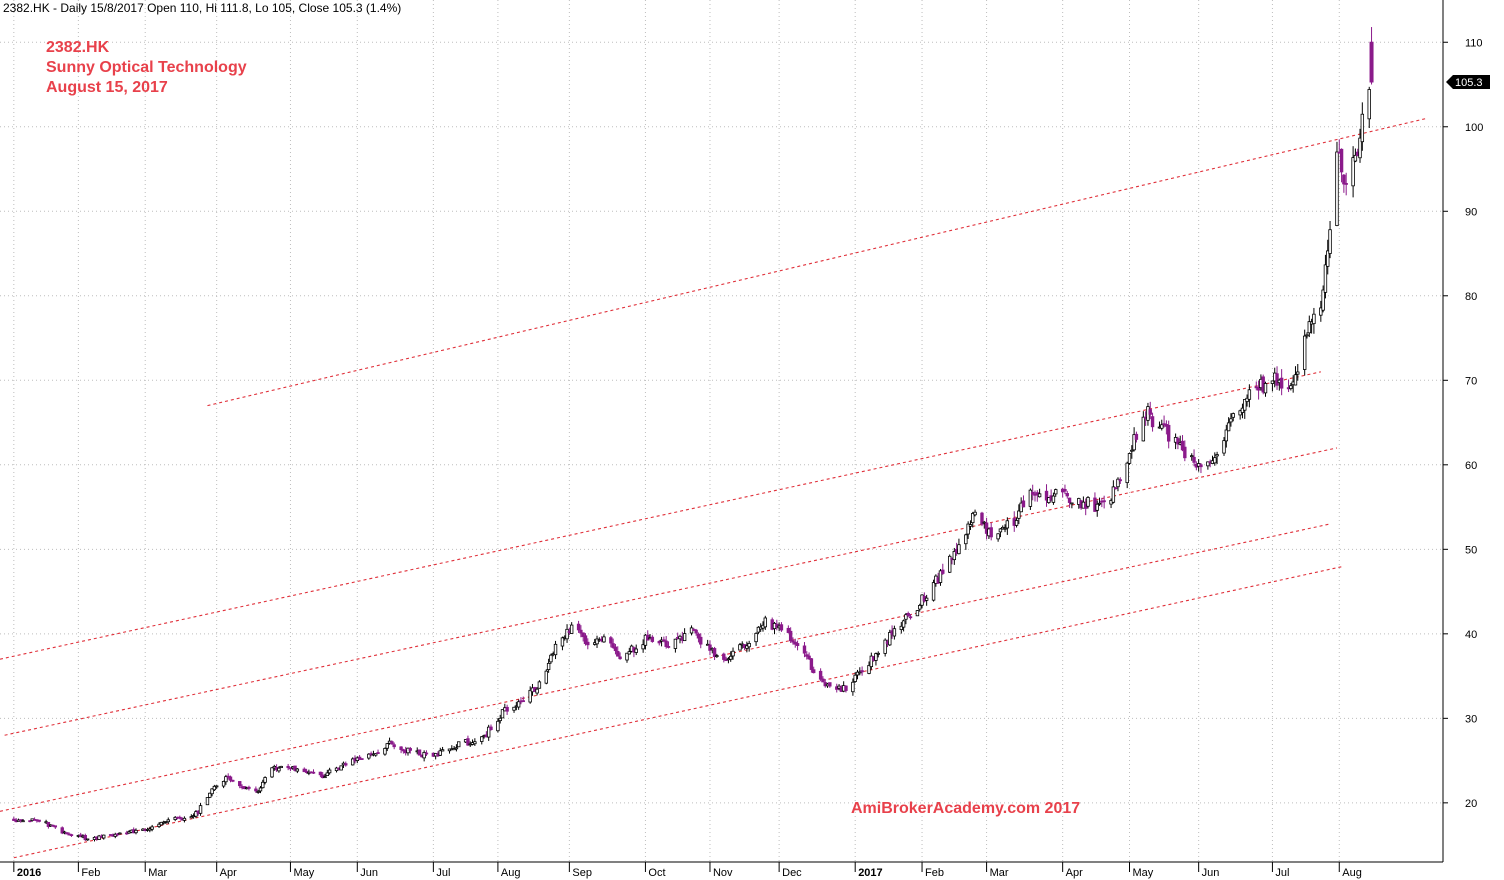  I want to click on y-tick-label: 110, so click(1474, 43).